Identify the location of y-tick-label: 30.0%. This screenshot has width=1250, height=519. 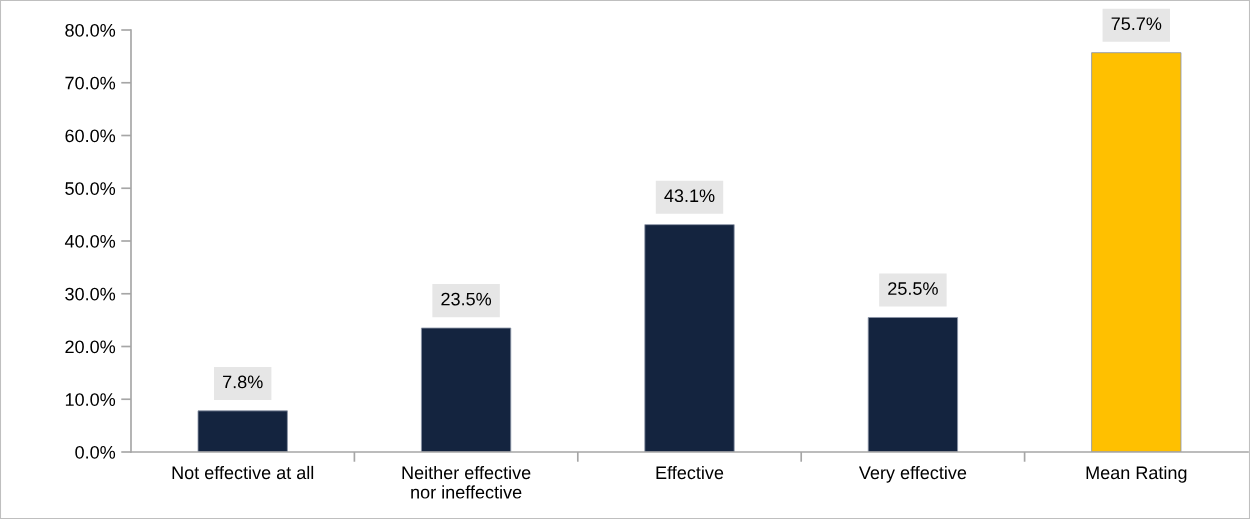
(90, 294).